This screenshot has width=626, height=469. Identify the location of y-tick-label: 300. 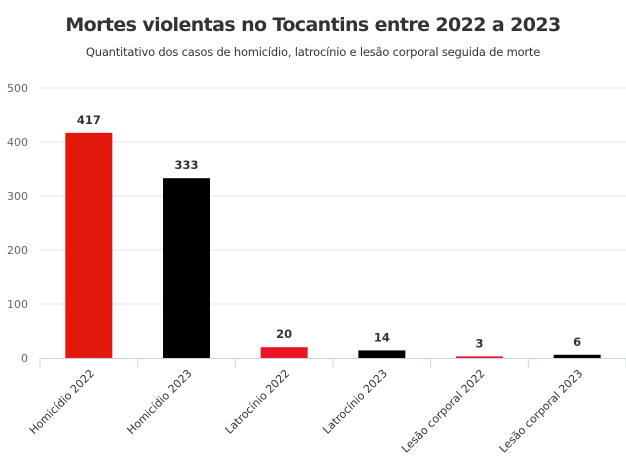
(17, 196).